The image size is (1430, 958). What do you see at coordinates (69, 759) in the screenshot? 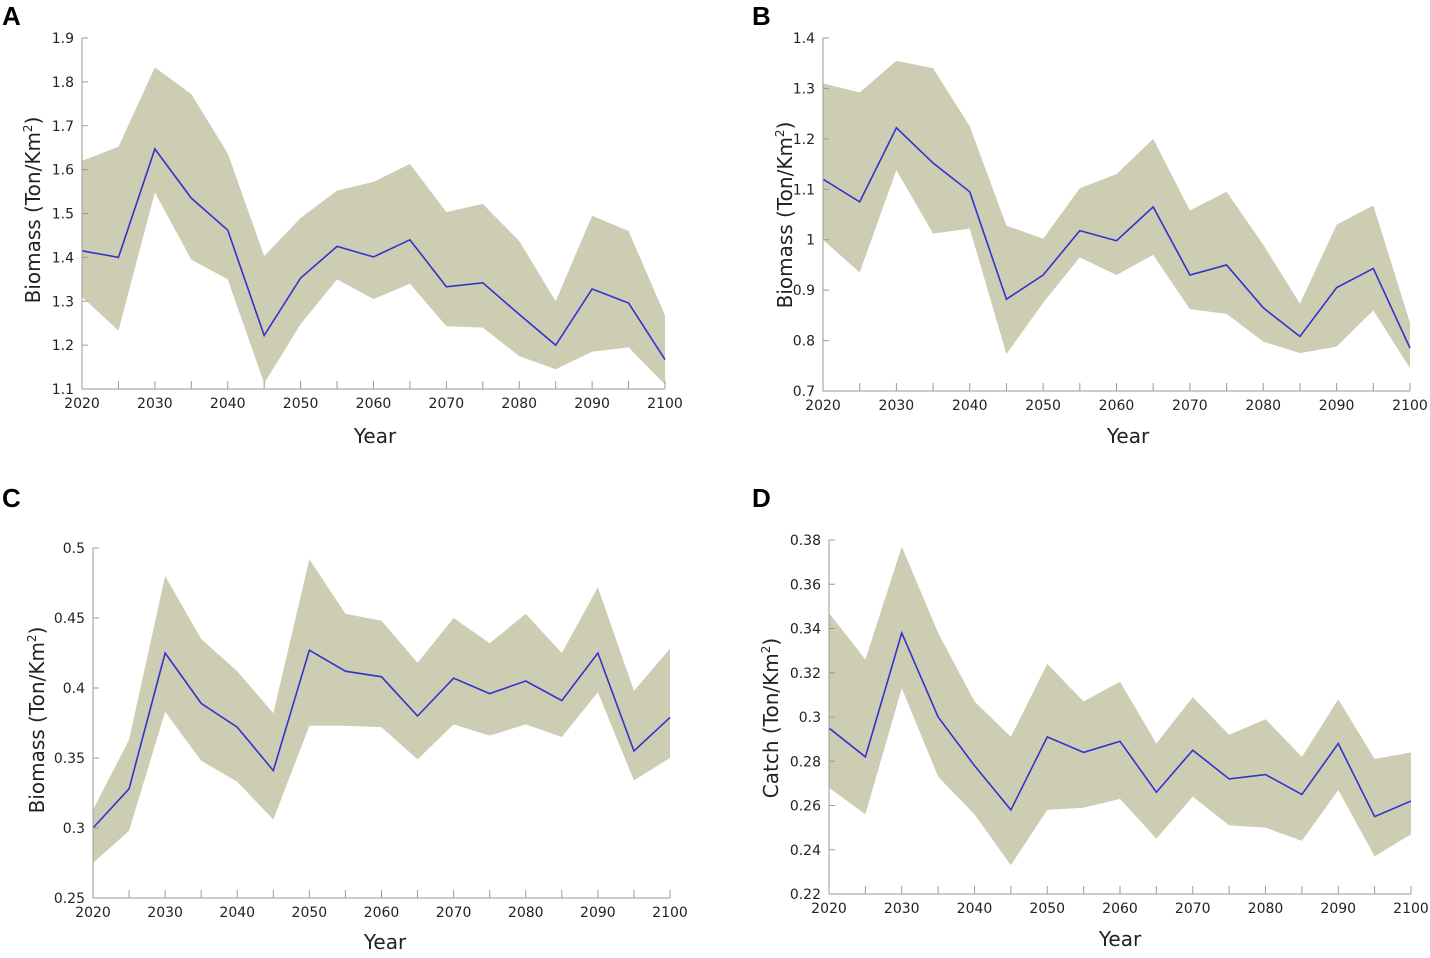
I see `y-tick-label: 0.35` at bounding box center [69, 759].